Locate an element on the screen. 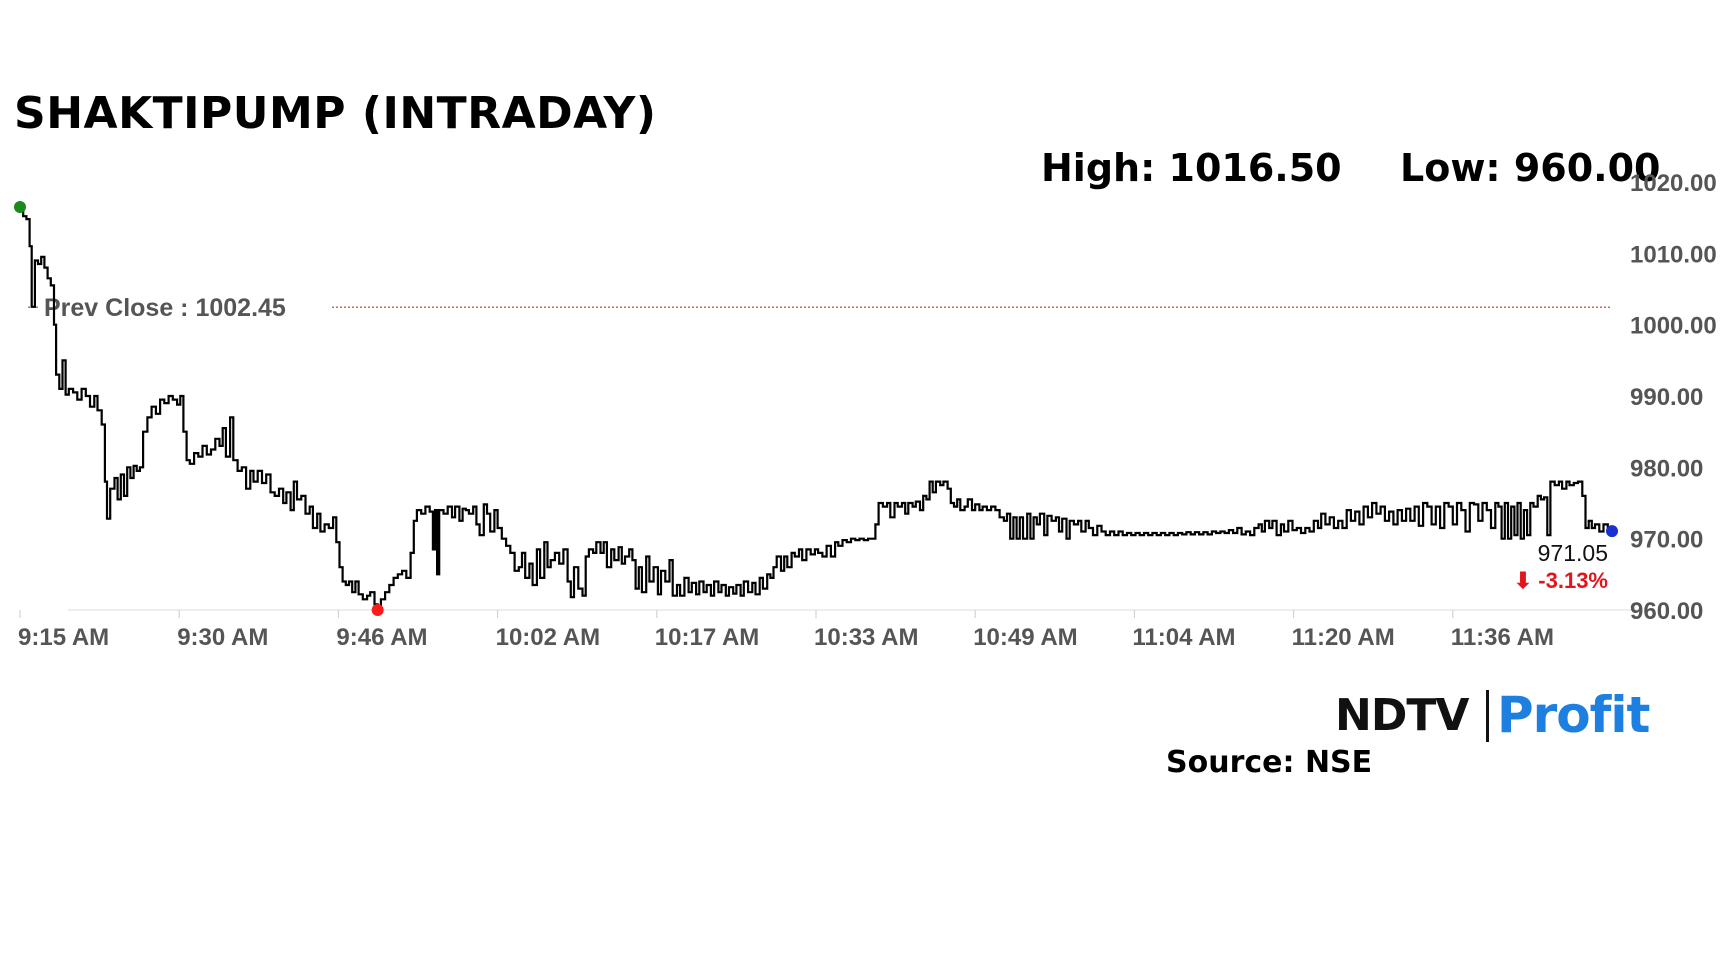 Image resolution: width=1728 pixels, height=972 pixels. chart-title: SHAKTIPUMP (INTRADAY) is located at coordinates (335, 113).